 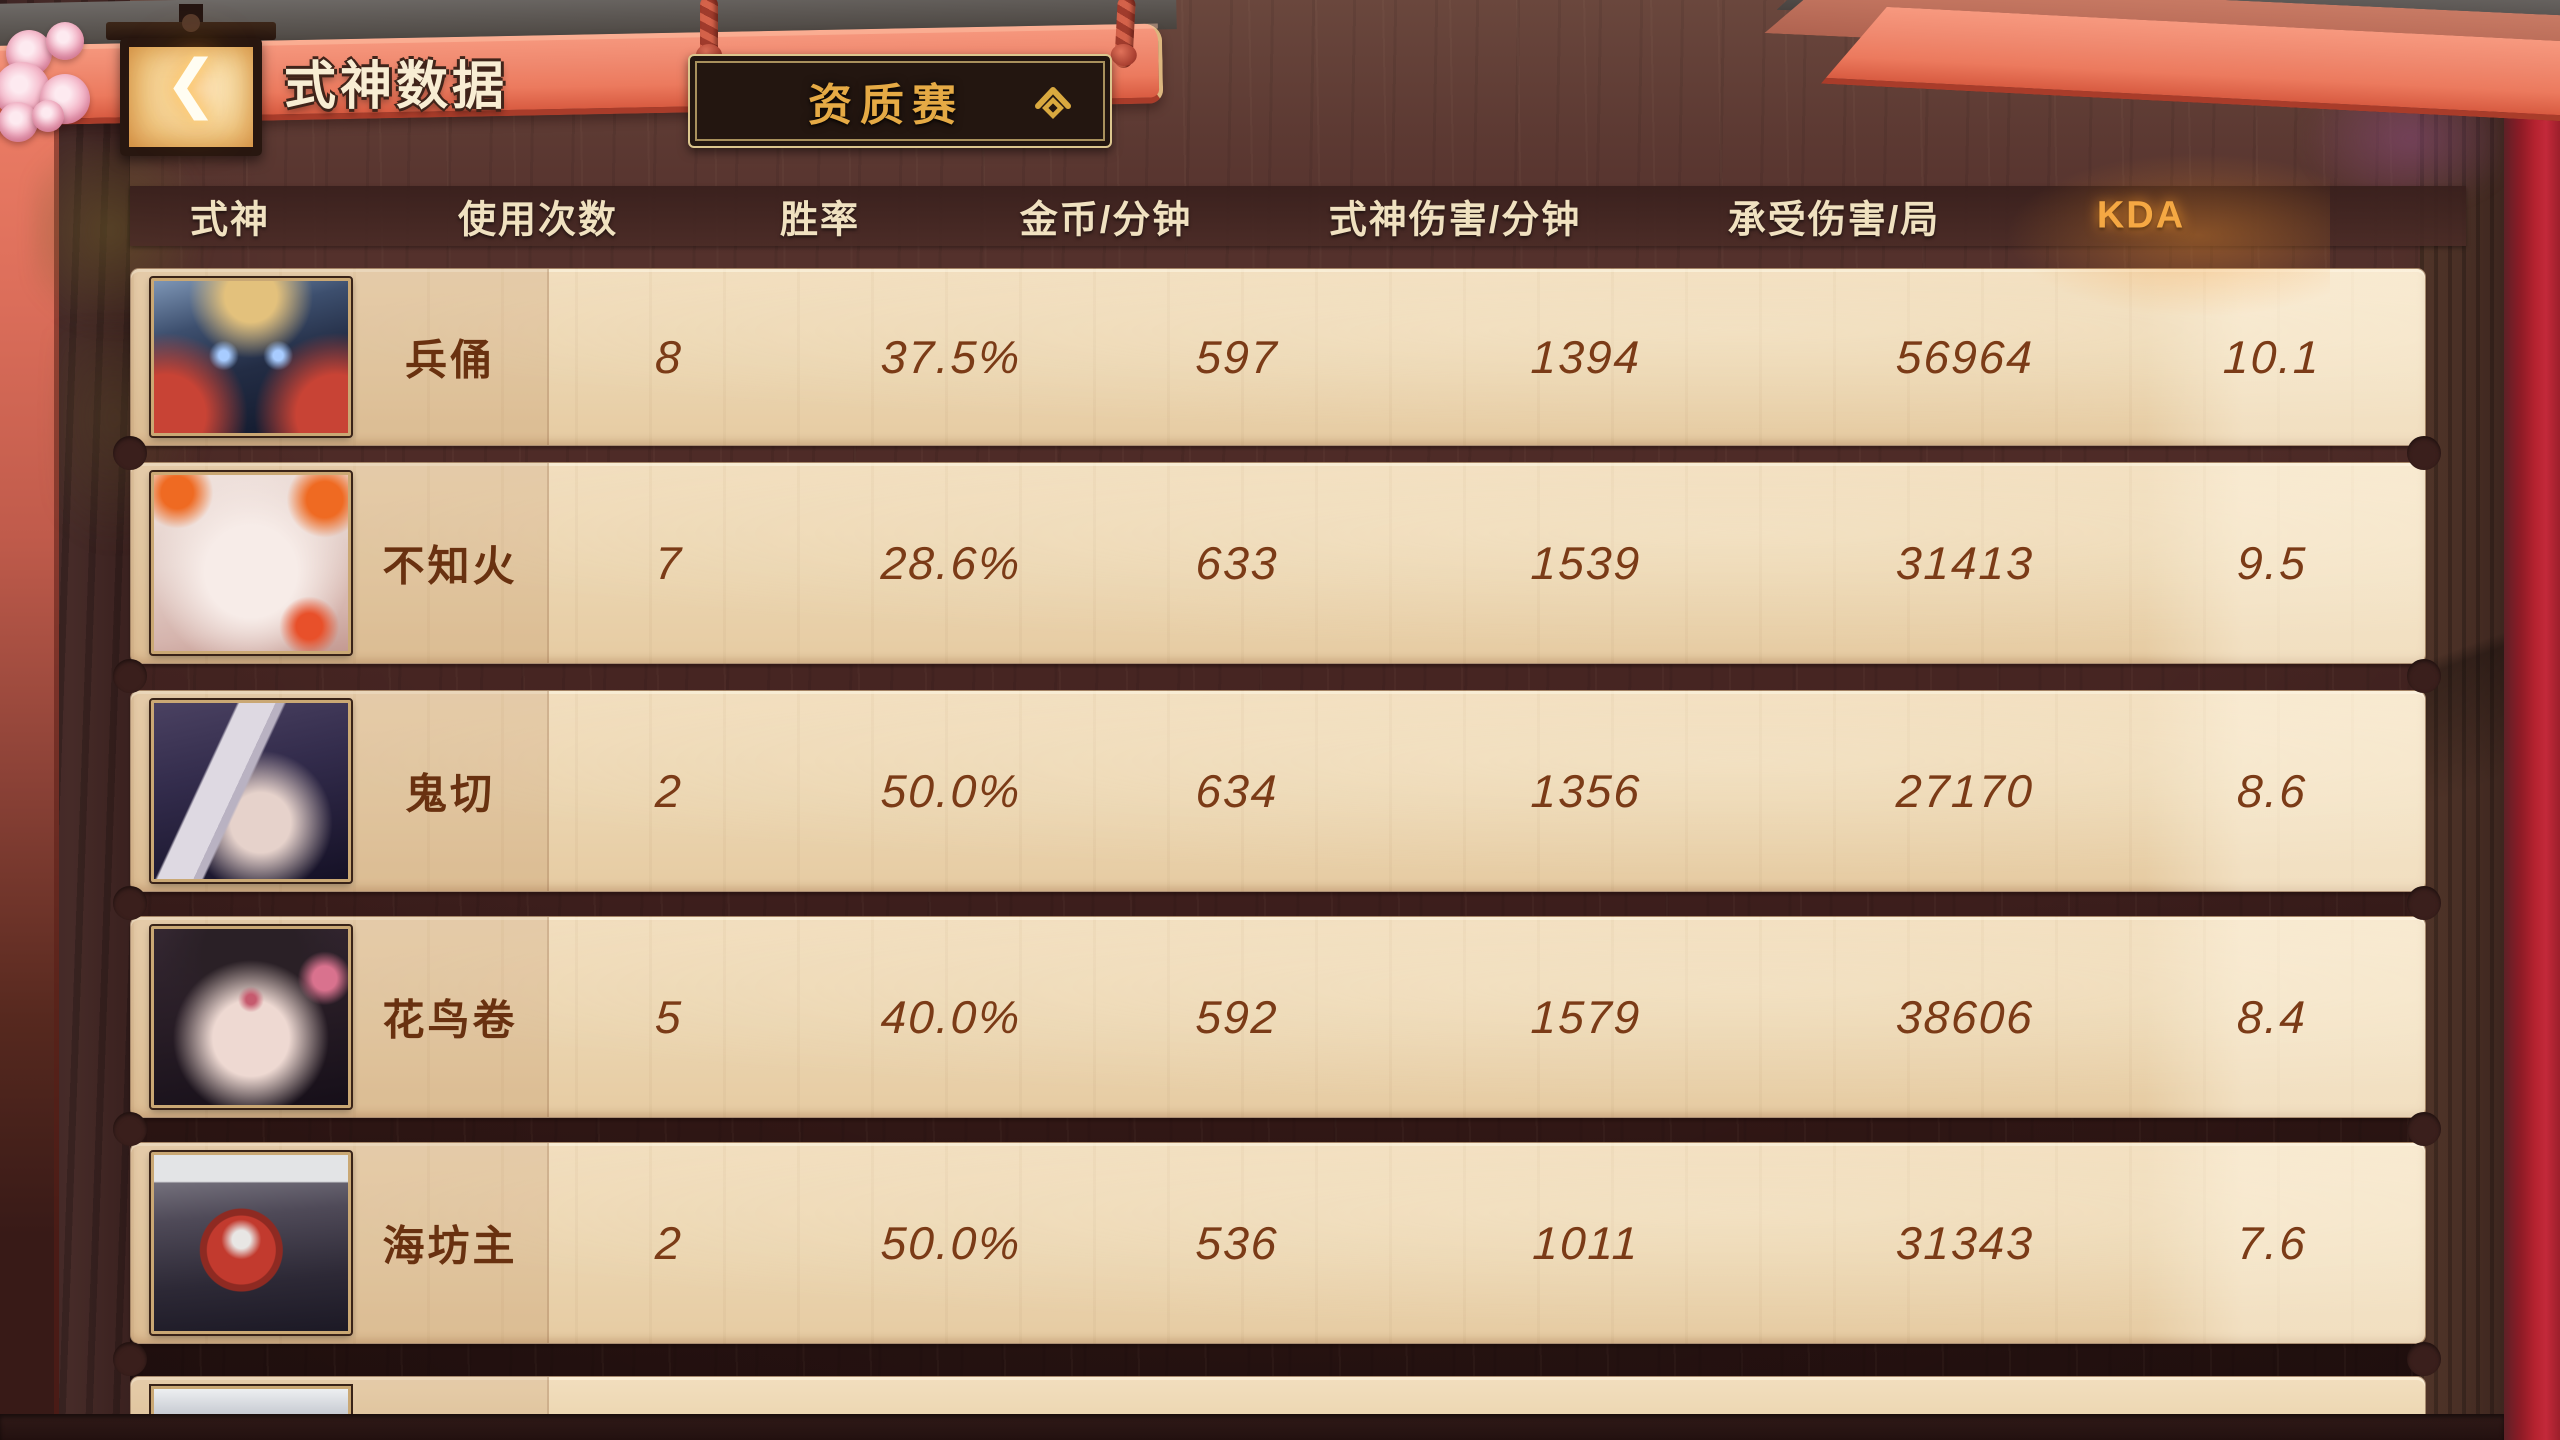 What do you see at coordinates (1125, 34) in the screenshot?
I see `rope-decoration` at bounding box center [1125, 34].